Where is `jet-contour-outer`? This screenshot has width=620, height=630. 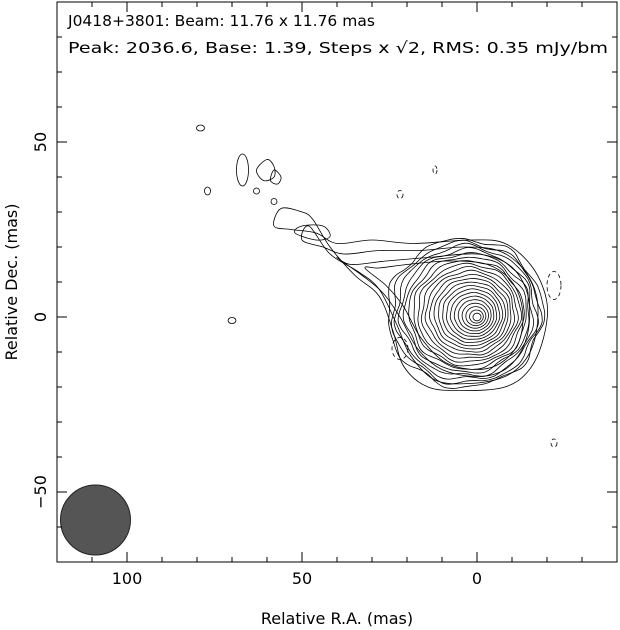 jet-contour-outer is located at coordinates (411, 299).